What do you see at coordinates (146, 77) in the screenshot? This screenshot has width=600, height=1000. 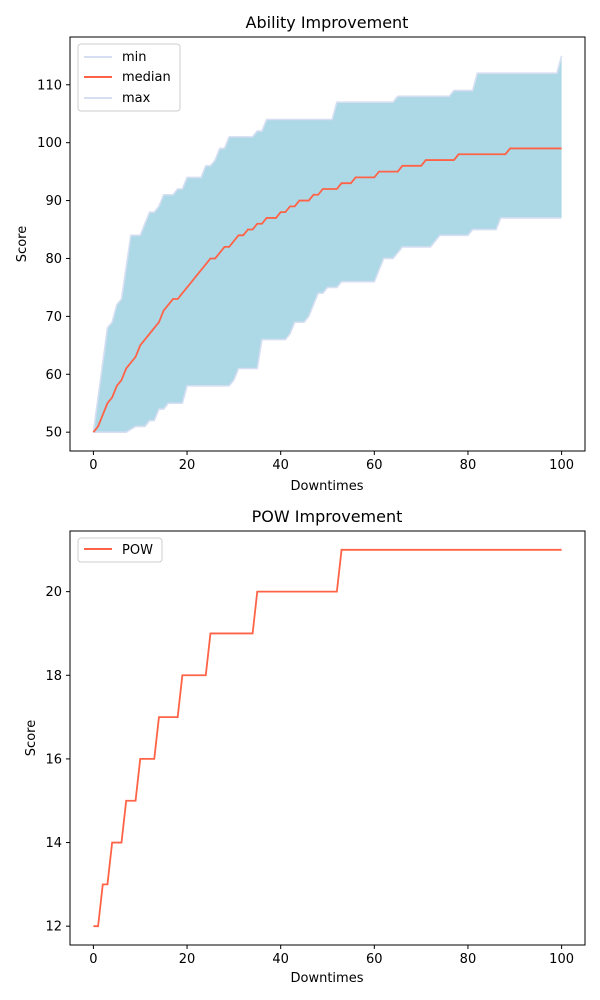 I see `legend-label-median: median` at bounding box center [146, 77].